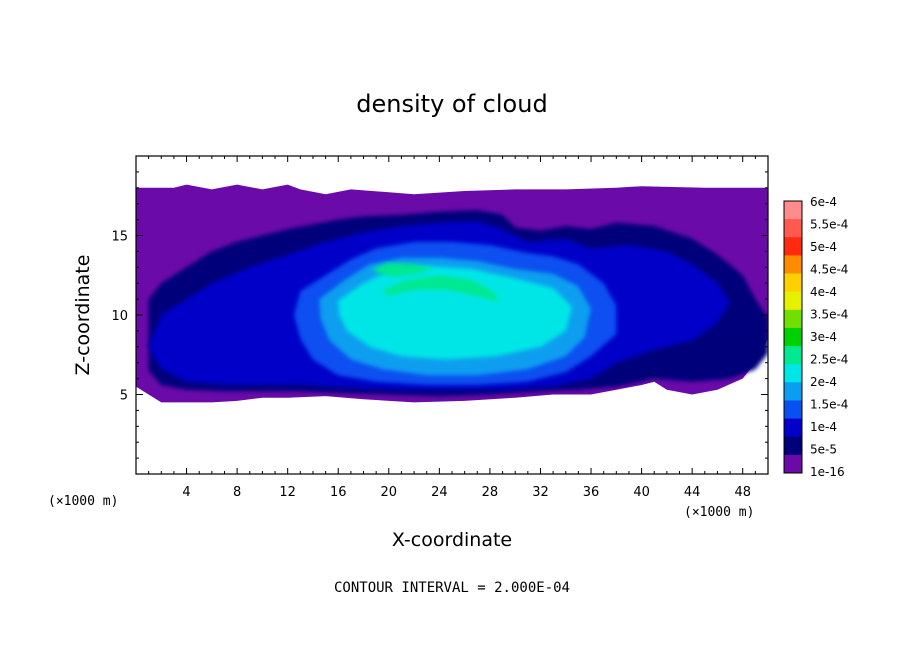 The height and width of the screenshot is (654, 904). What do you see at coordinates (829, 405) in the screenshot?
I see `colorbar-label-9: 1.5e-4` at bounding box center [829, 405].